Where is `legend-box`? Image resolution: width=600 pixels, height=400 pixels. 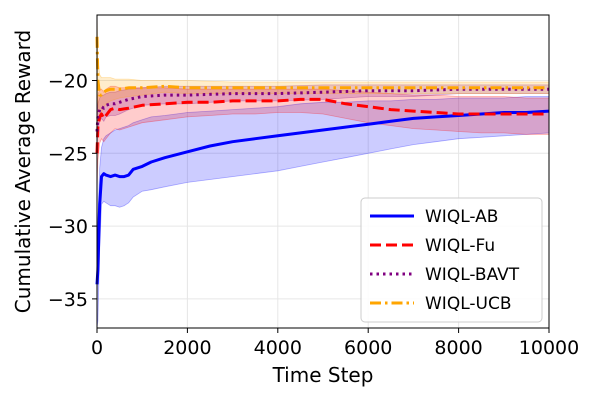 legend-box is located at coordinates (451, 260).